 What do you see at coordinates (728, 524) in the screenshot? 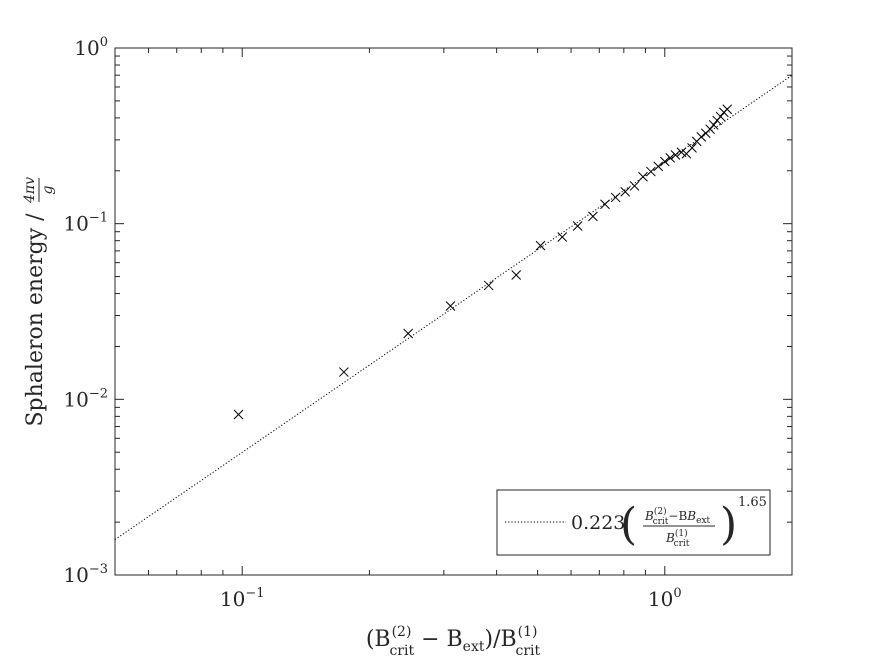
I see `legend-paren-close: )` at bounding box center [728, 524].